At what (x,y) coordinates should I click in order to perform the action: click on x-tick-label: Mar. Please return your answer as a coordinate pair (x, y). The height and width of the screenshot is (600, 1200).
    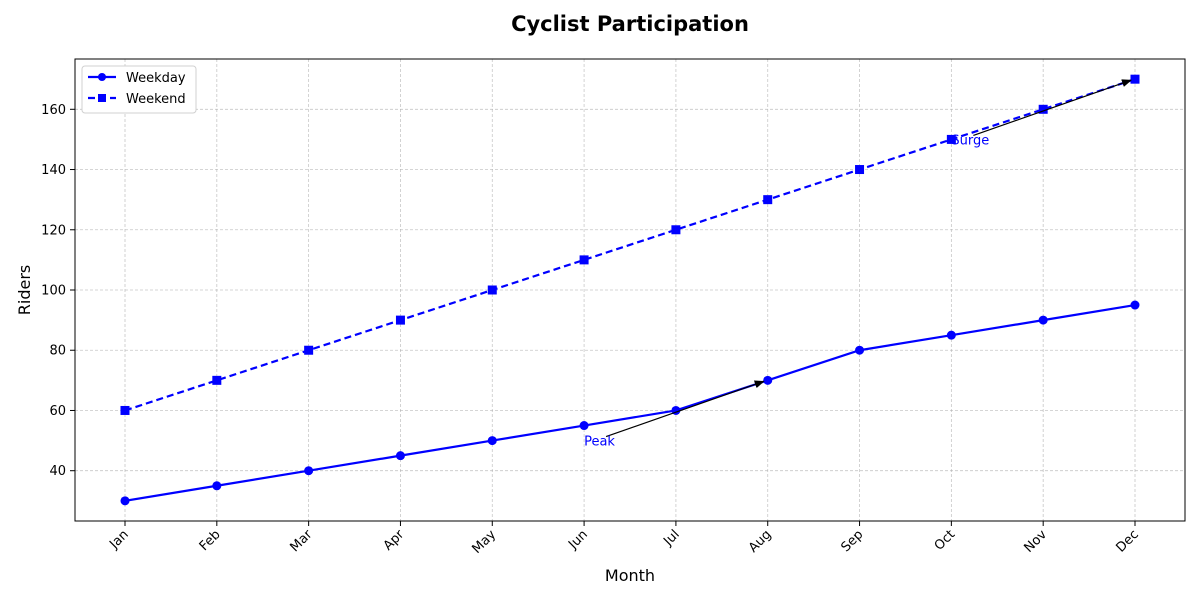
    Looking at the image, I should click on (302, 541).